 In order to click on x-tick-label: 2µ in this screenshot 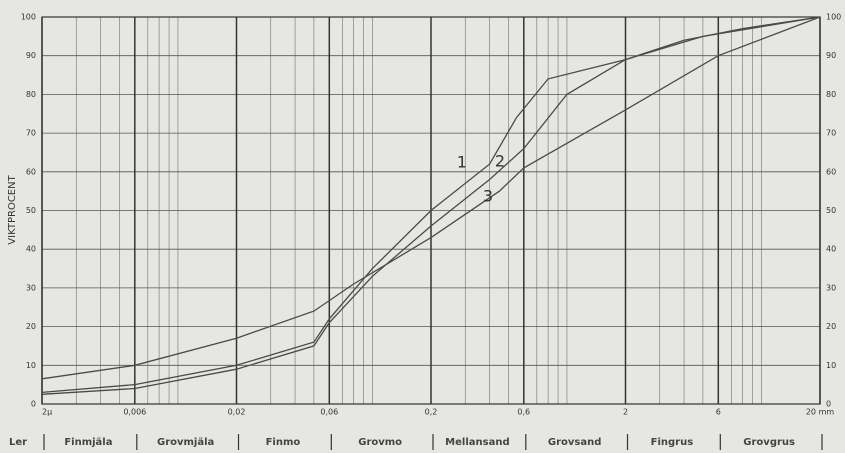, I will do `click(47, 412)`.